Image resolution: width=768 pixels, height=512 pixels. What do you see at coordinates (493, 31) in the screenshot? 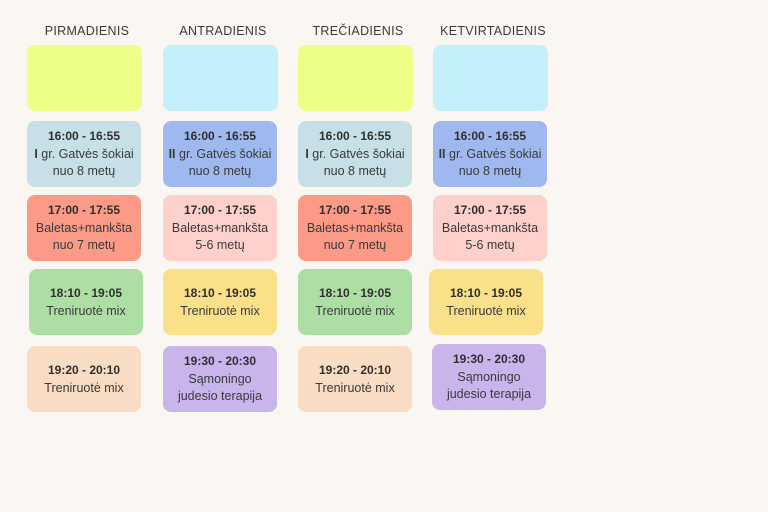
I see `day-heading: KETVIRTADIENIS` at bounding box center [493, 31].